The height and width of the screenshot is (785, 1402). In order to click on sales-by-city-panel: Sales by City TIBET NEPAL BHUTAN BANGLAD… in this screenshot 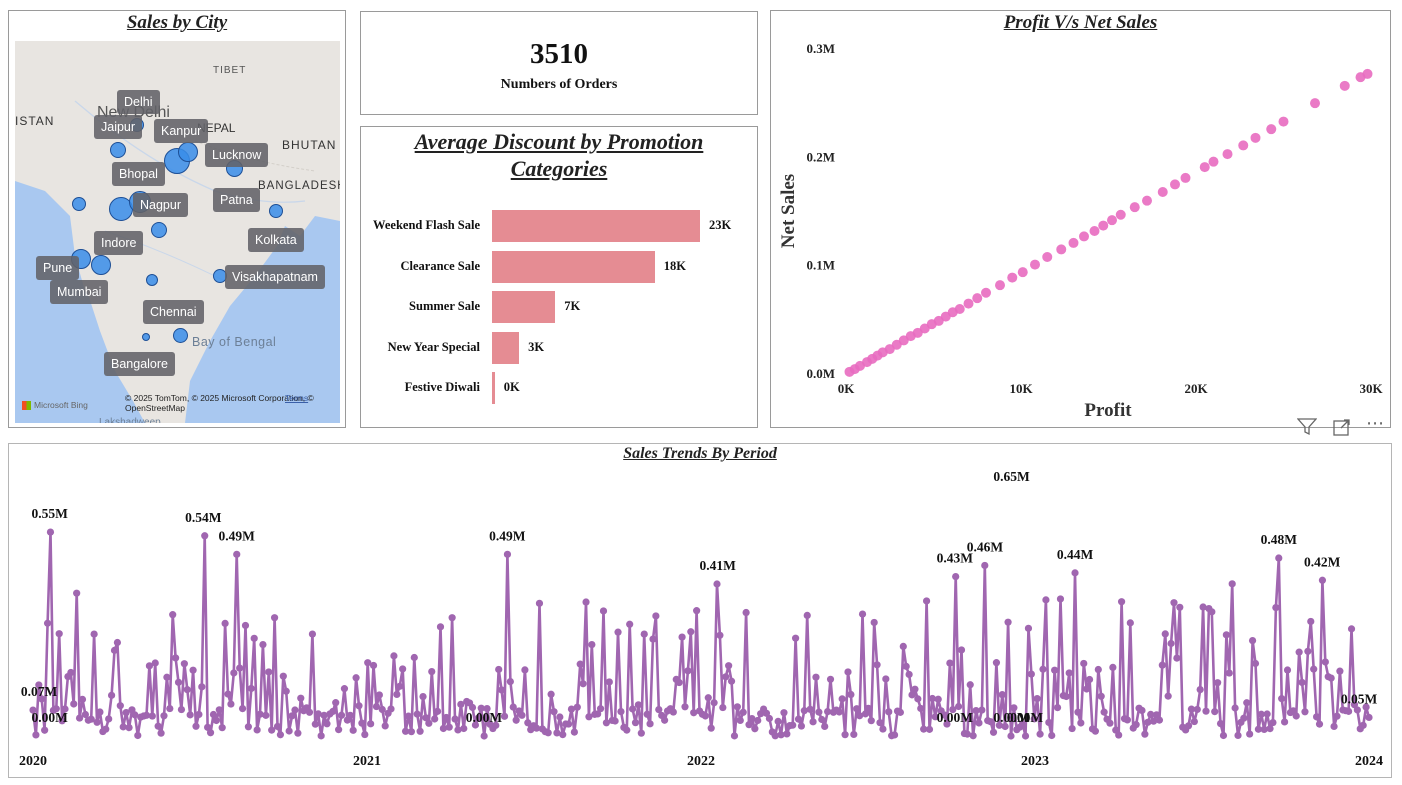, I will do `click(177, 219)`.